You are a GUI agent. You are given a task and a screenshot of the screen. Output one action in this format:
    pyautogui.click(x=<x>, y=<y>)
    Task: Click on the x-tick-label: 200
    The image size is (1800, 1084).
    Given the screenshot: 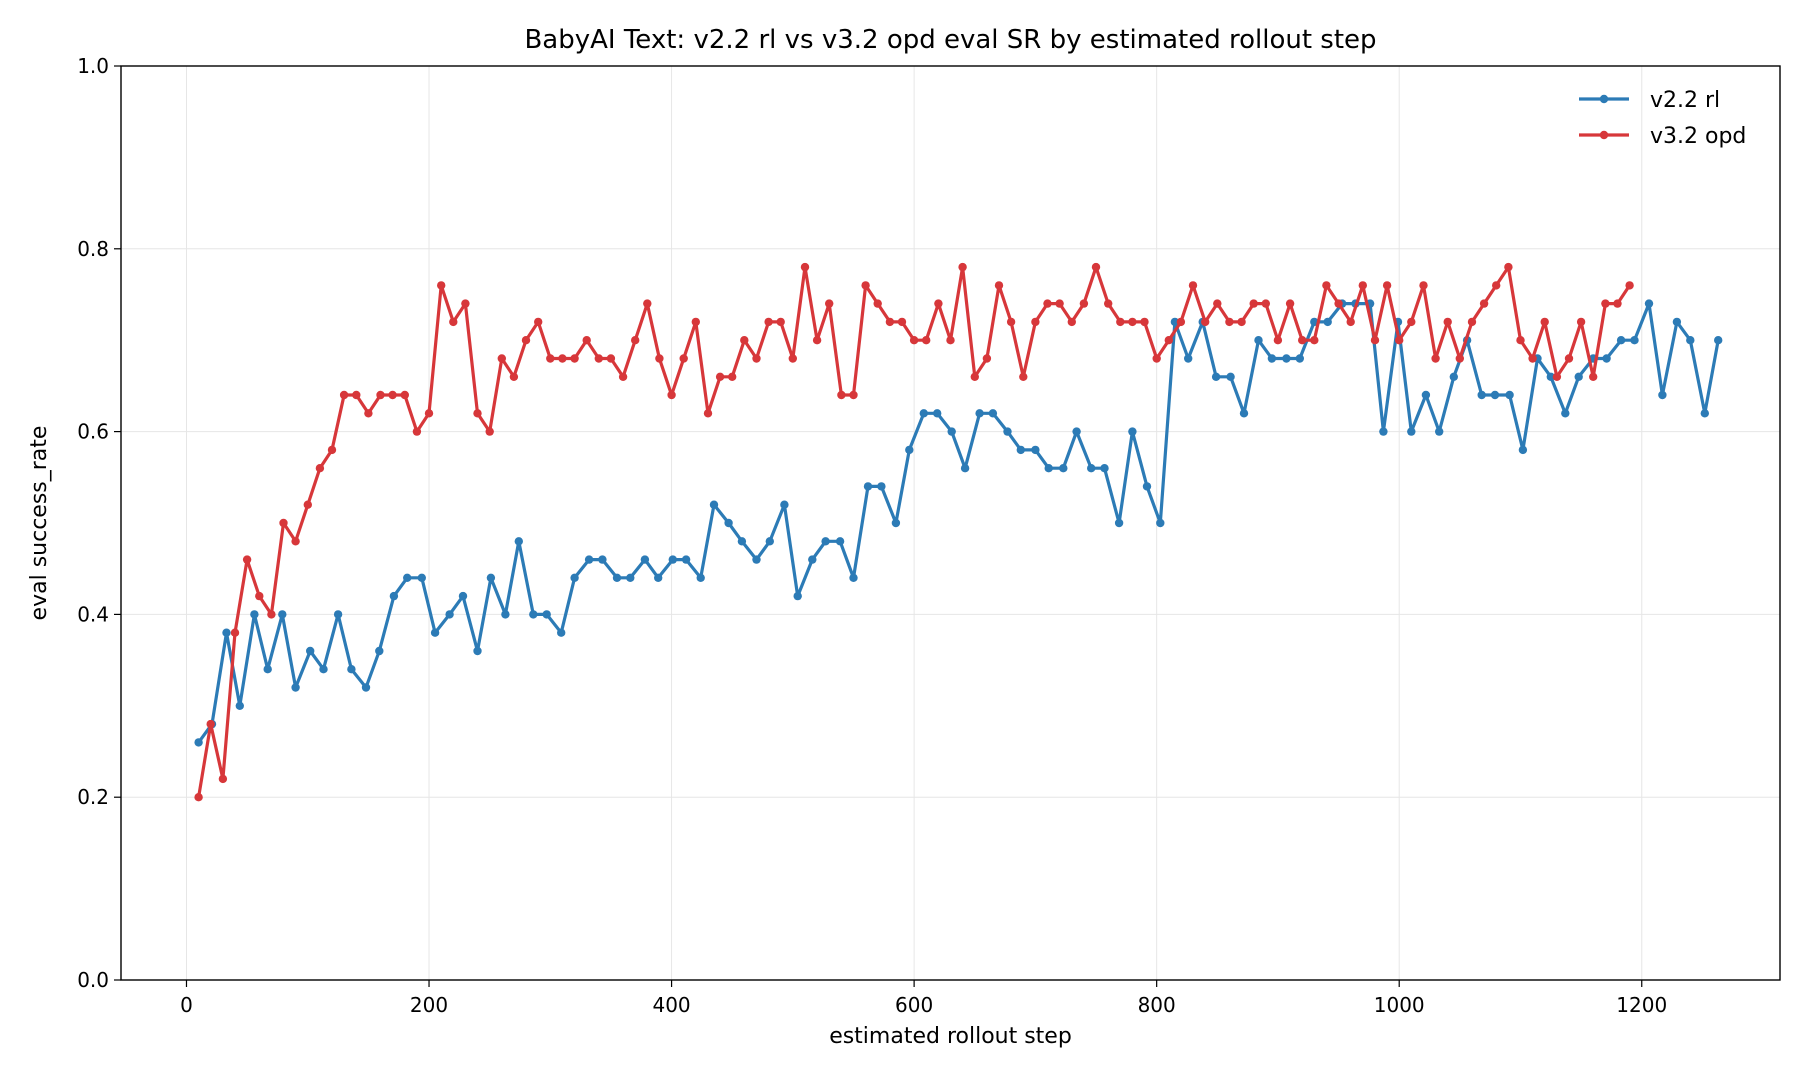 What is the action you would take?
    pyautogui.click(x=429, y=1005)
    